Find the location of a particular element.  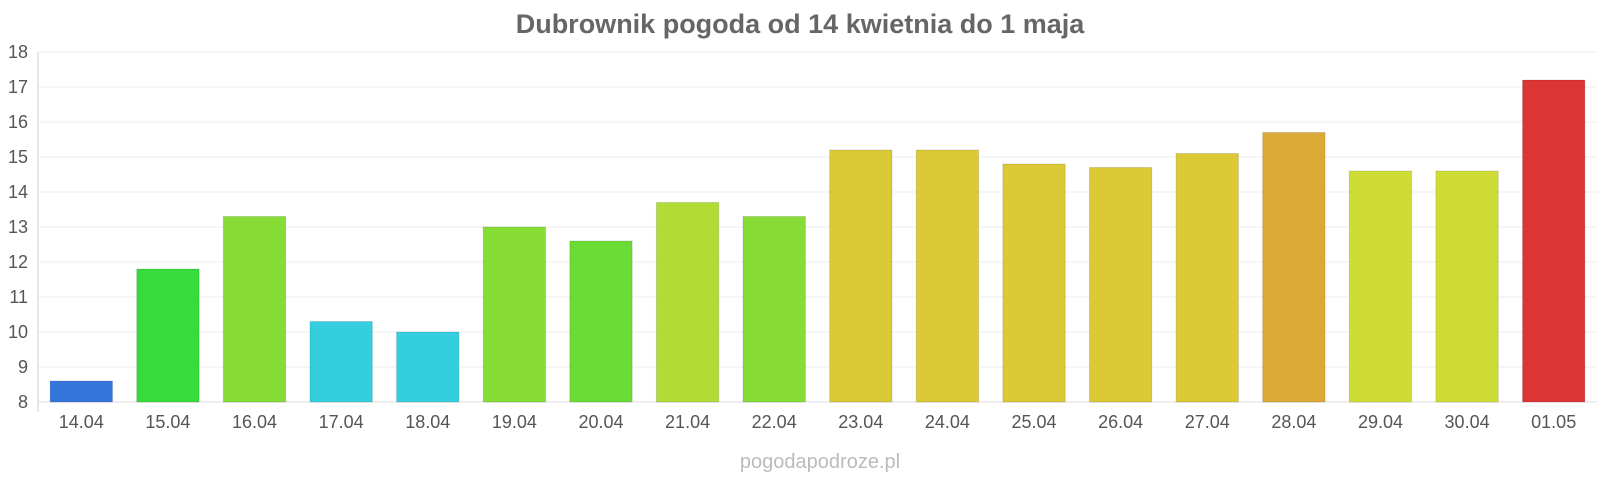

bar-21.04 is located at coordinates (687, 302).